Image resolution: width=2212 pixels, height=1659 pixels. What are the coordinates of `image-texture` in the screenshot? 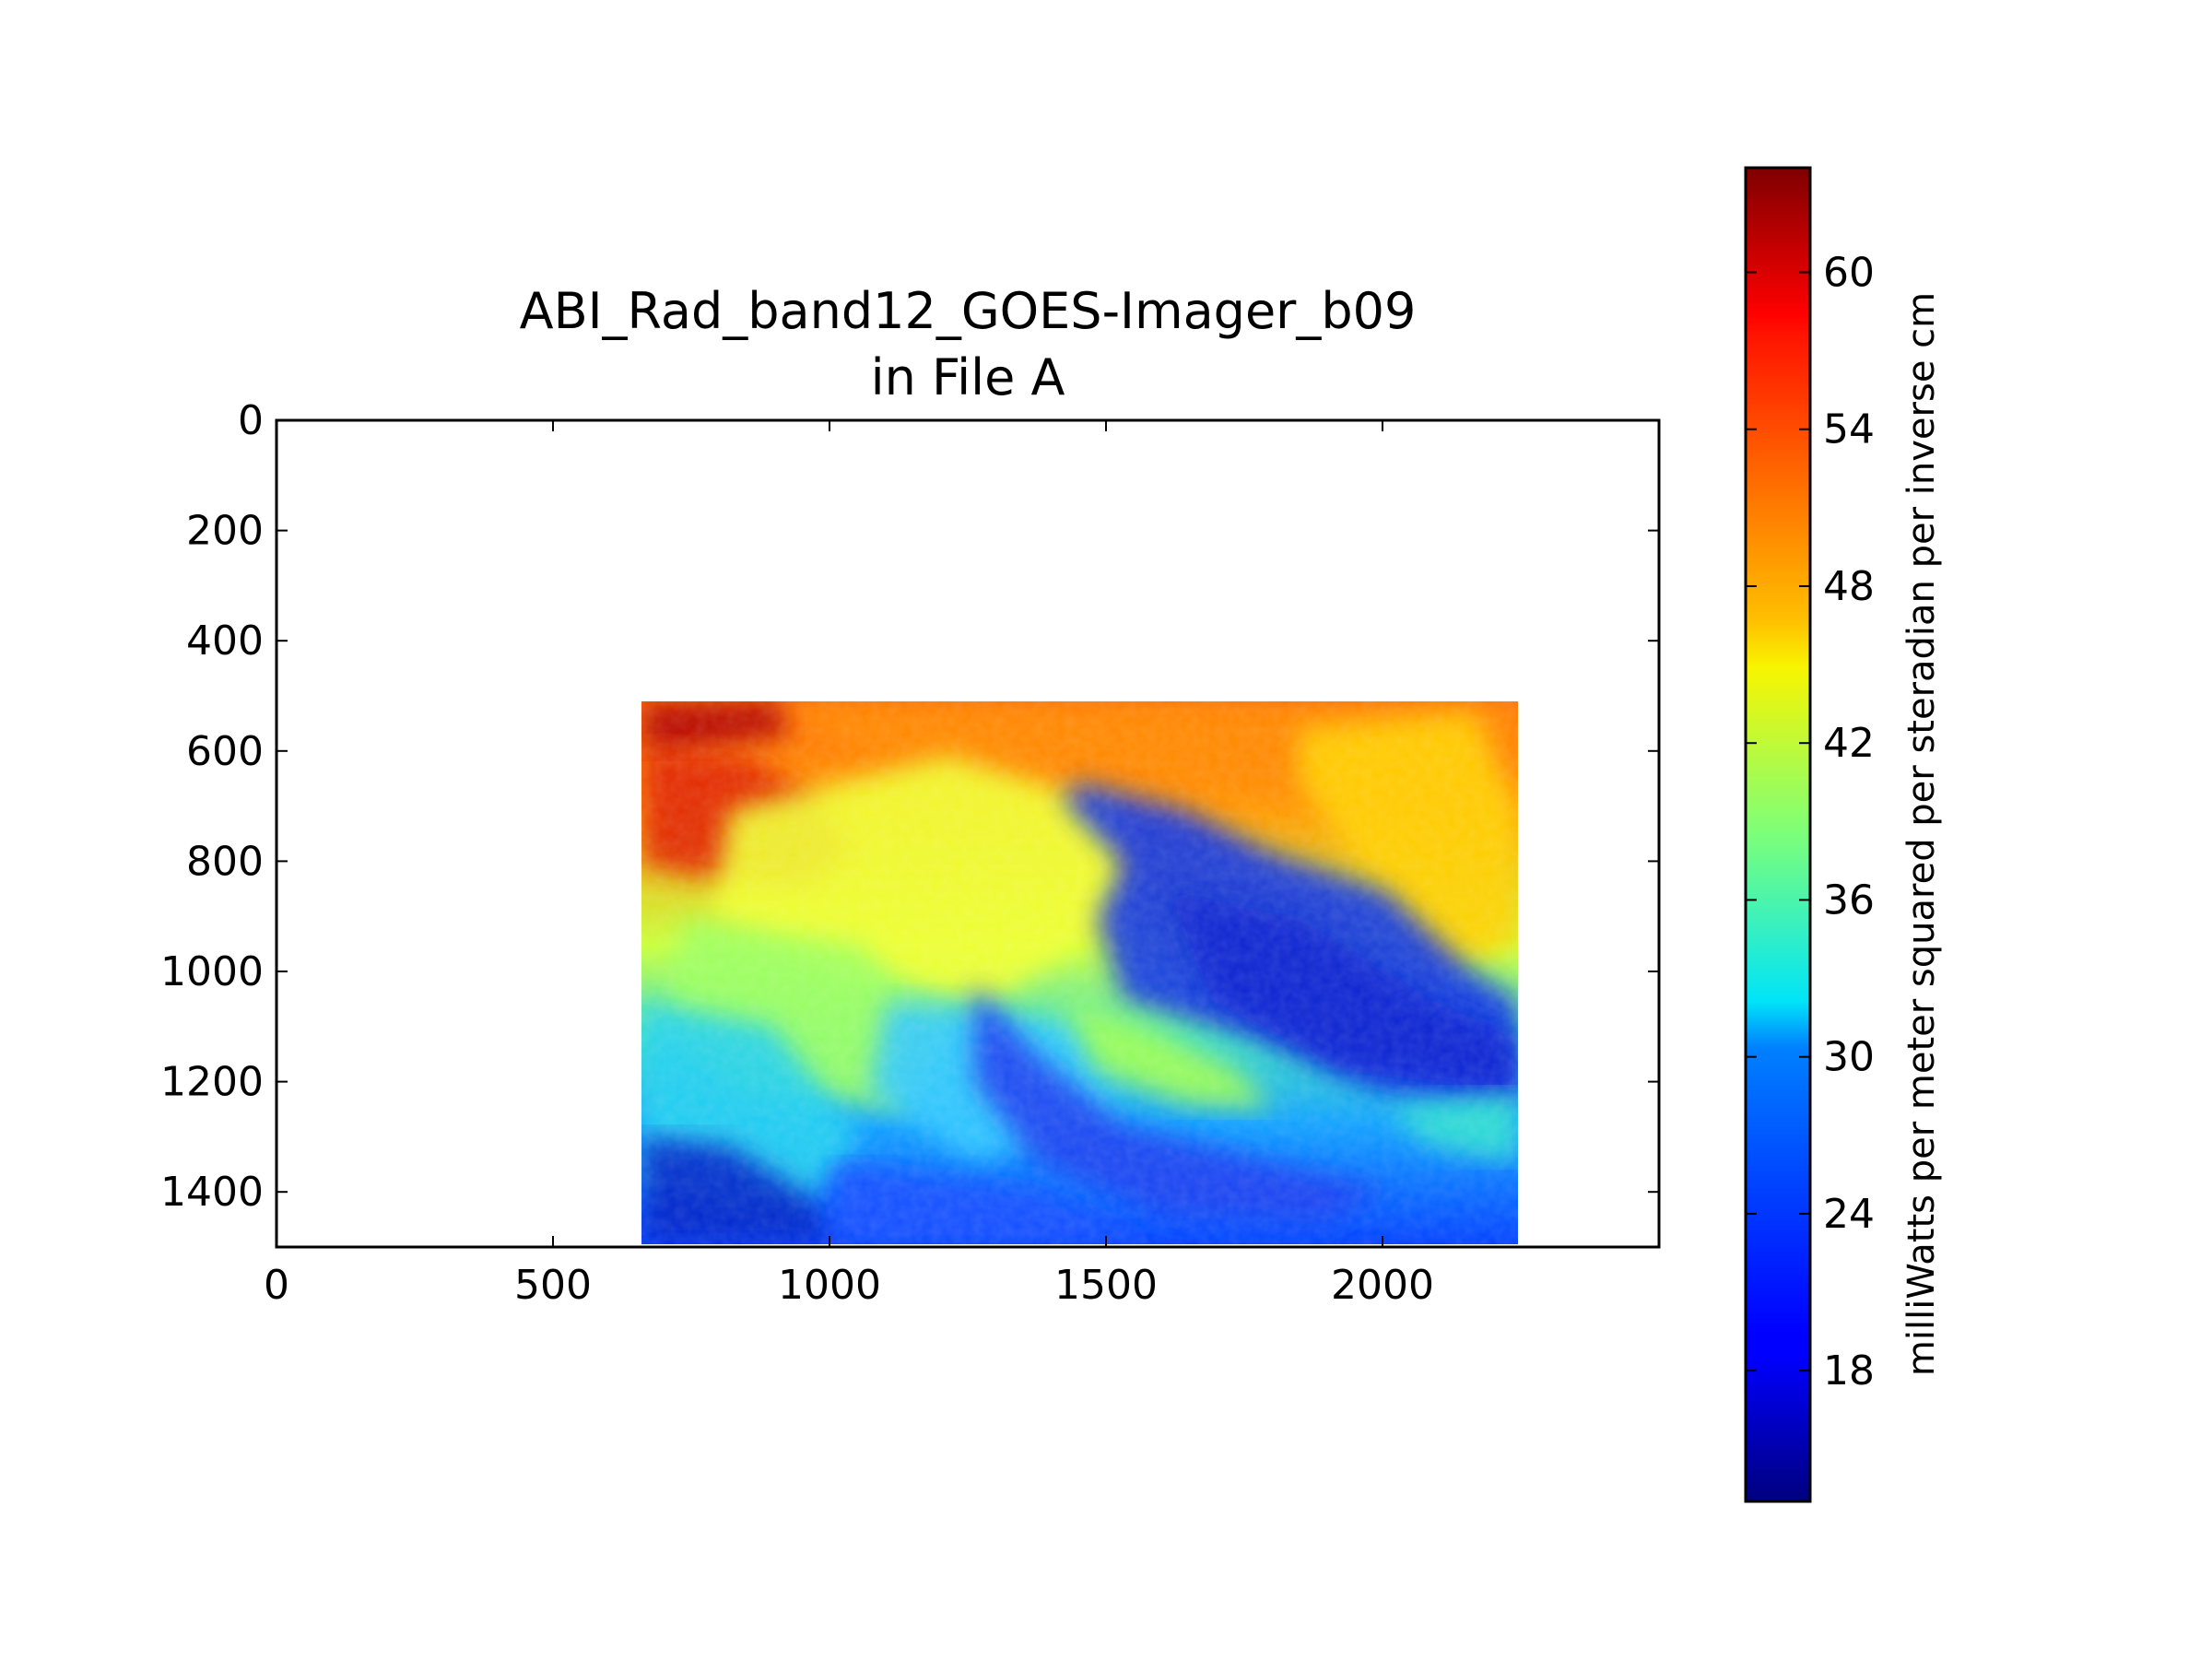 It's located at (1079, 972).